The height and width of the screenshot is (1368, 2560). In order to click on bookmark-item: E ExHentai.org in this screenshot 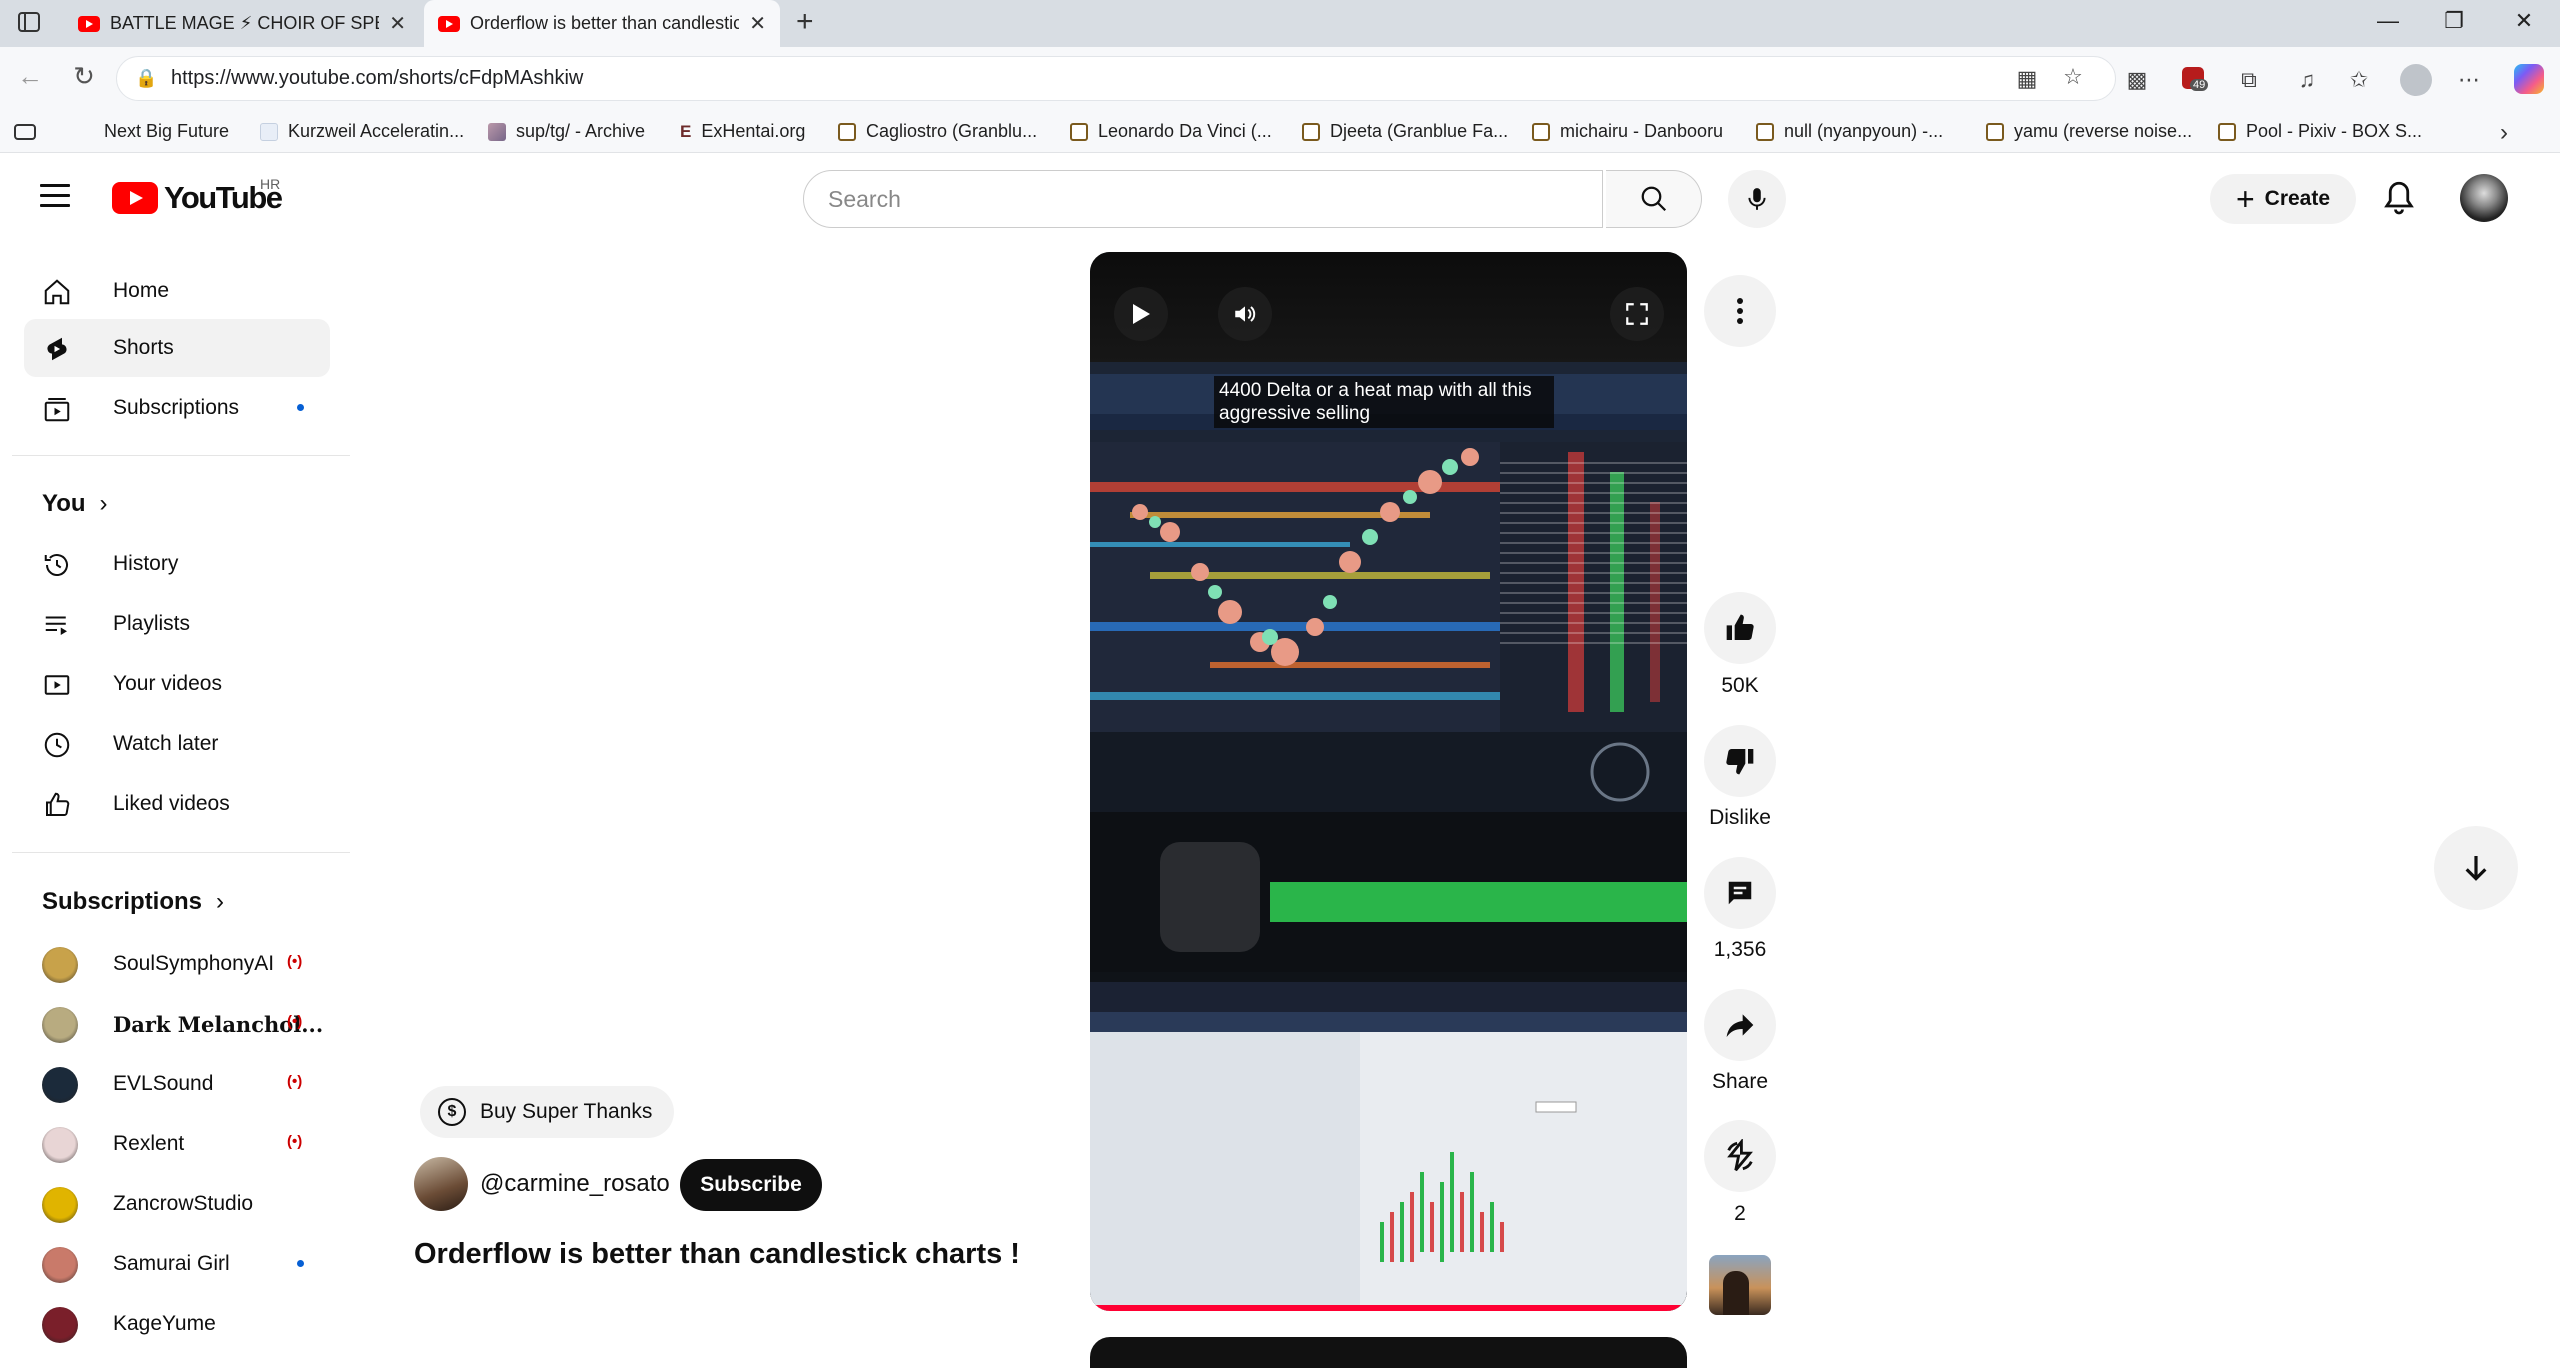, I will do `click(742, 131)`.